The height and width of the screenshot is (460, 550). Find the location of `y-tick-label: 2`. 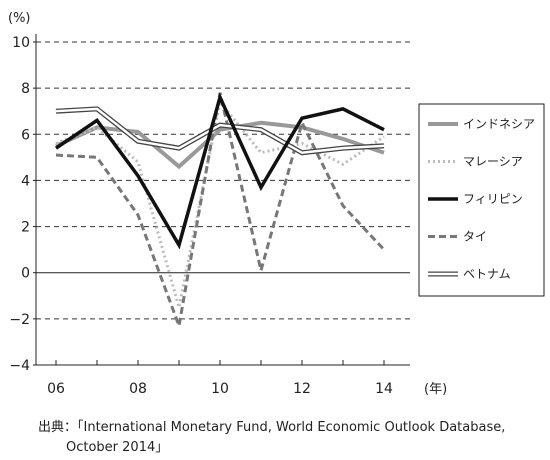

y-tick-label: 2 is located at coordinates (25, 228).